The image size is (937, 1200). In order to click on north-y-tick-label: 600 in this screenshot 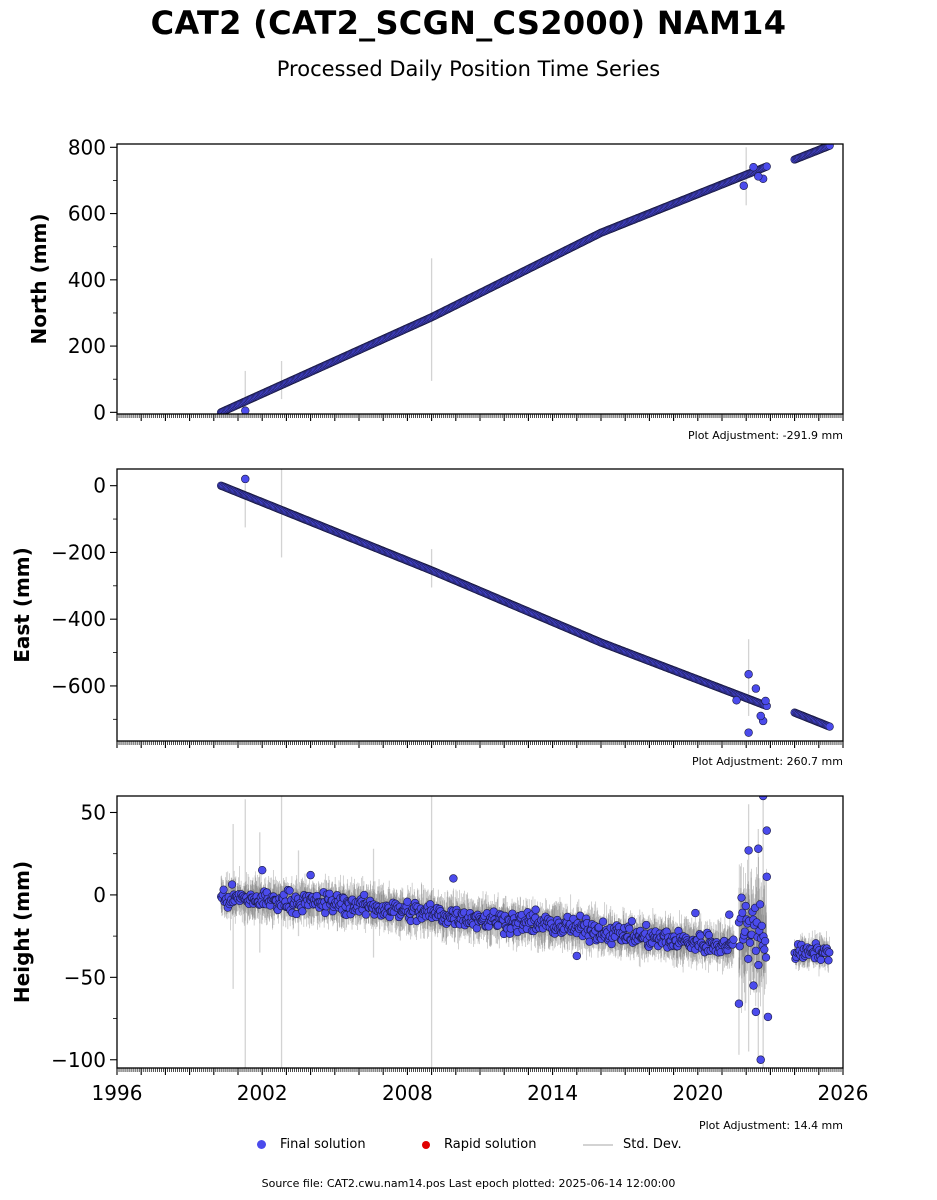, I will do `click(87, 214)`.